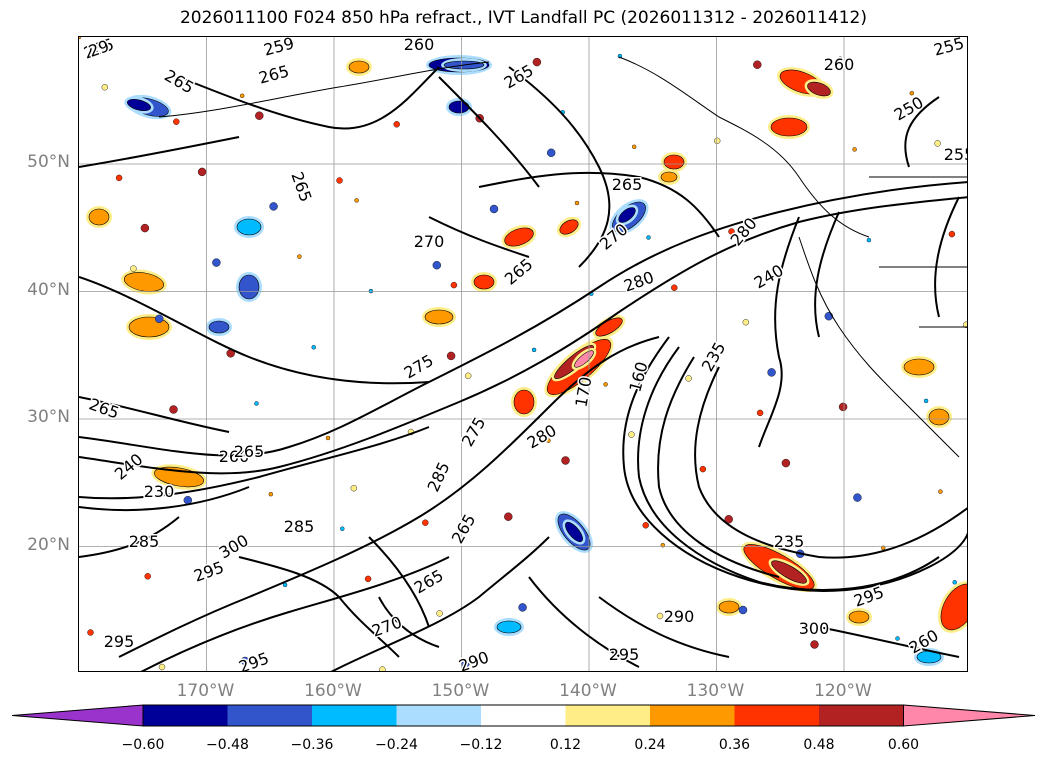 The height and width of the screenshot is (765, 1047). I want to click on contour-label: 160, so click(638, 377).